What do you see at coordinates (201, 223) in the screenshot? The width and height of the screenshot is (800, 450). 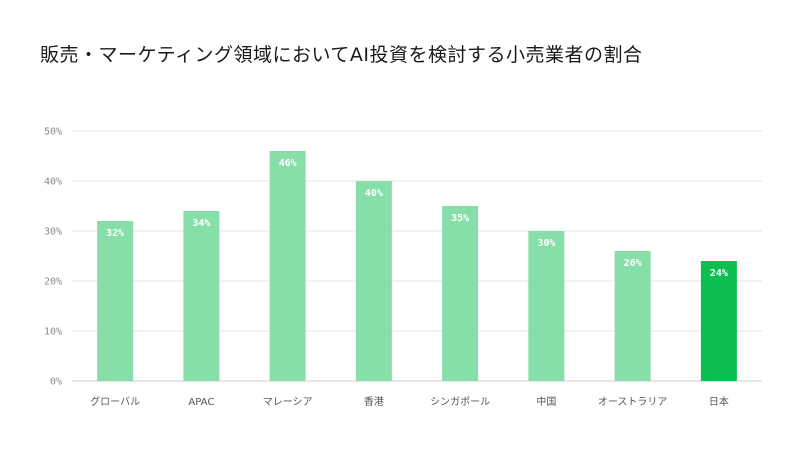 I see `bar-value-label: 34%` at bounding box center [201, 223].